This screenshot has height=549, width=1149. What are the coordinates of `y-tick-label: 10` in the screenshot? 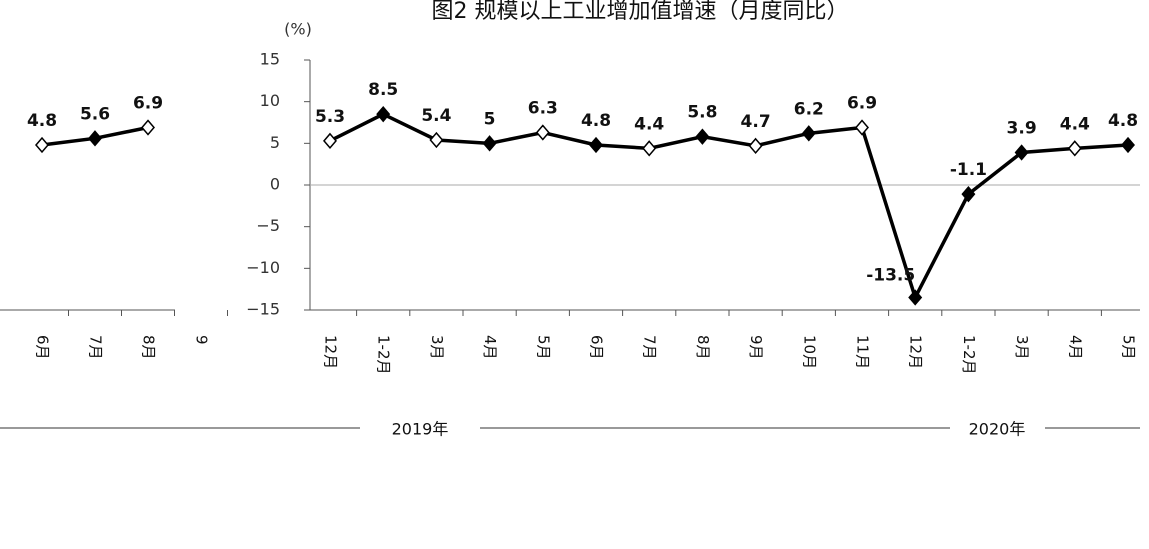 It's located at (270, 100).